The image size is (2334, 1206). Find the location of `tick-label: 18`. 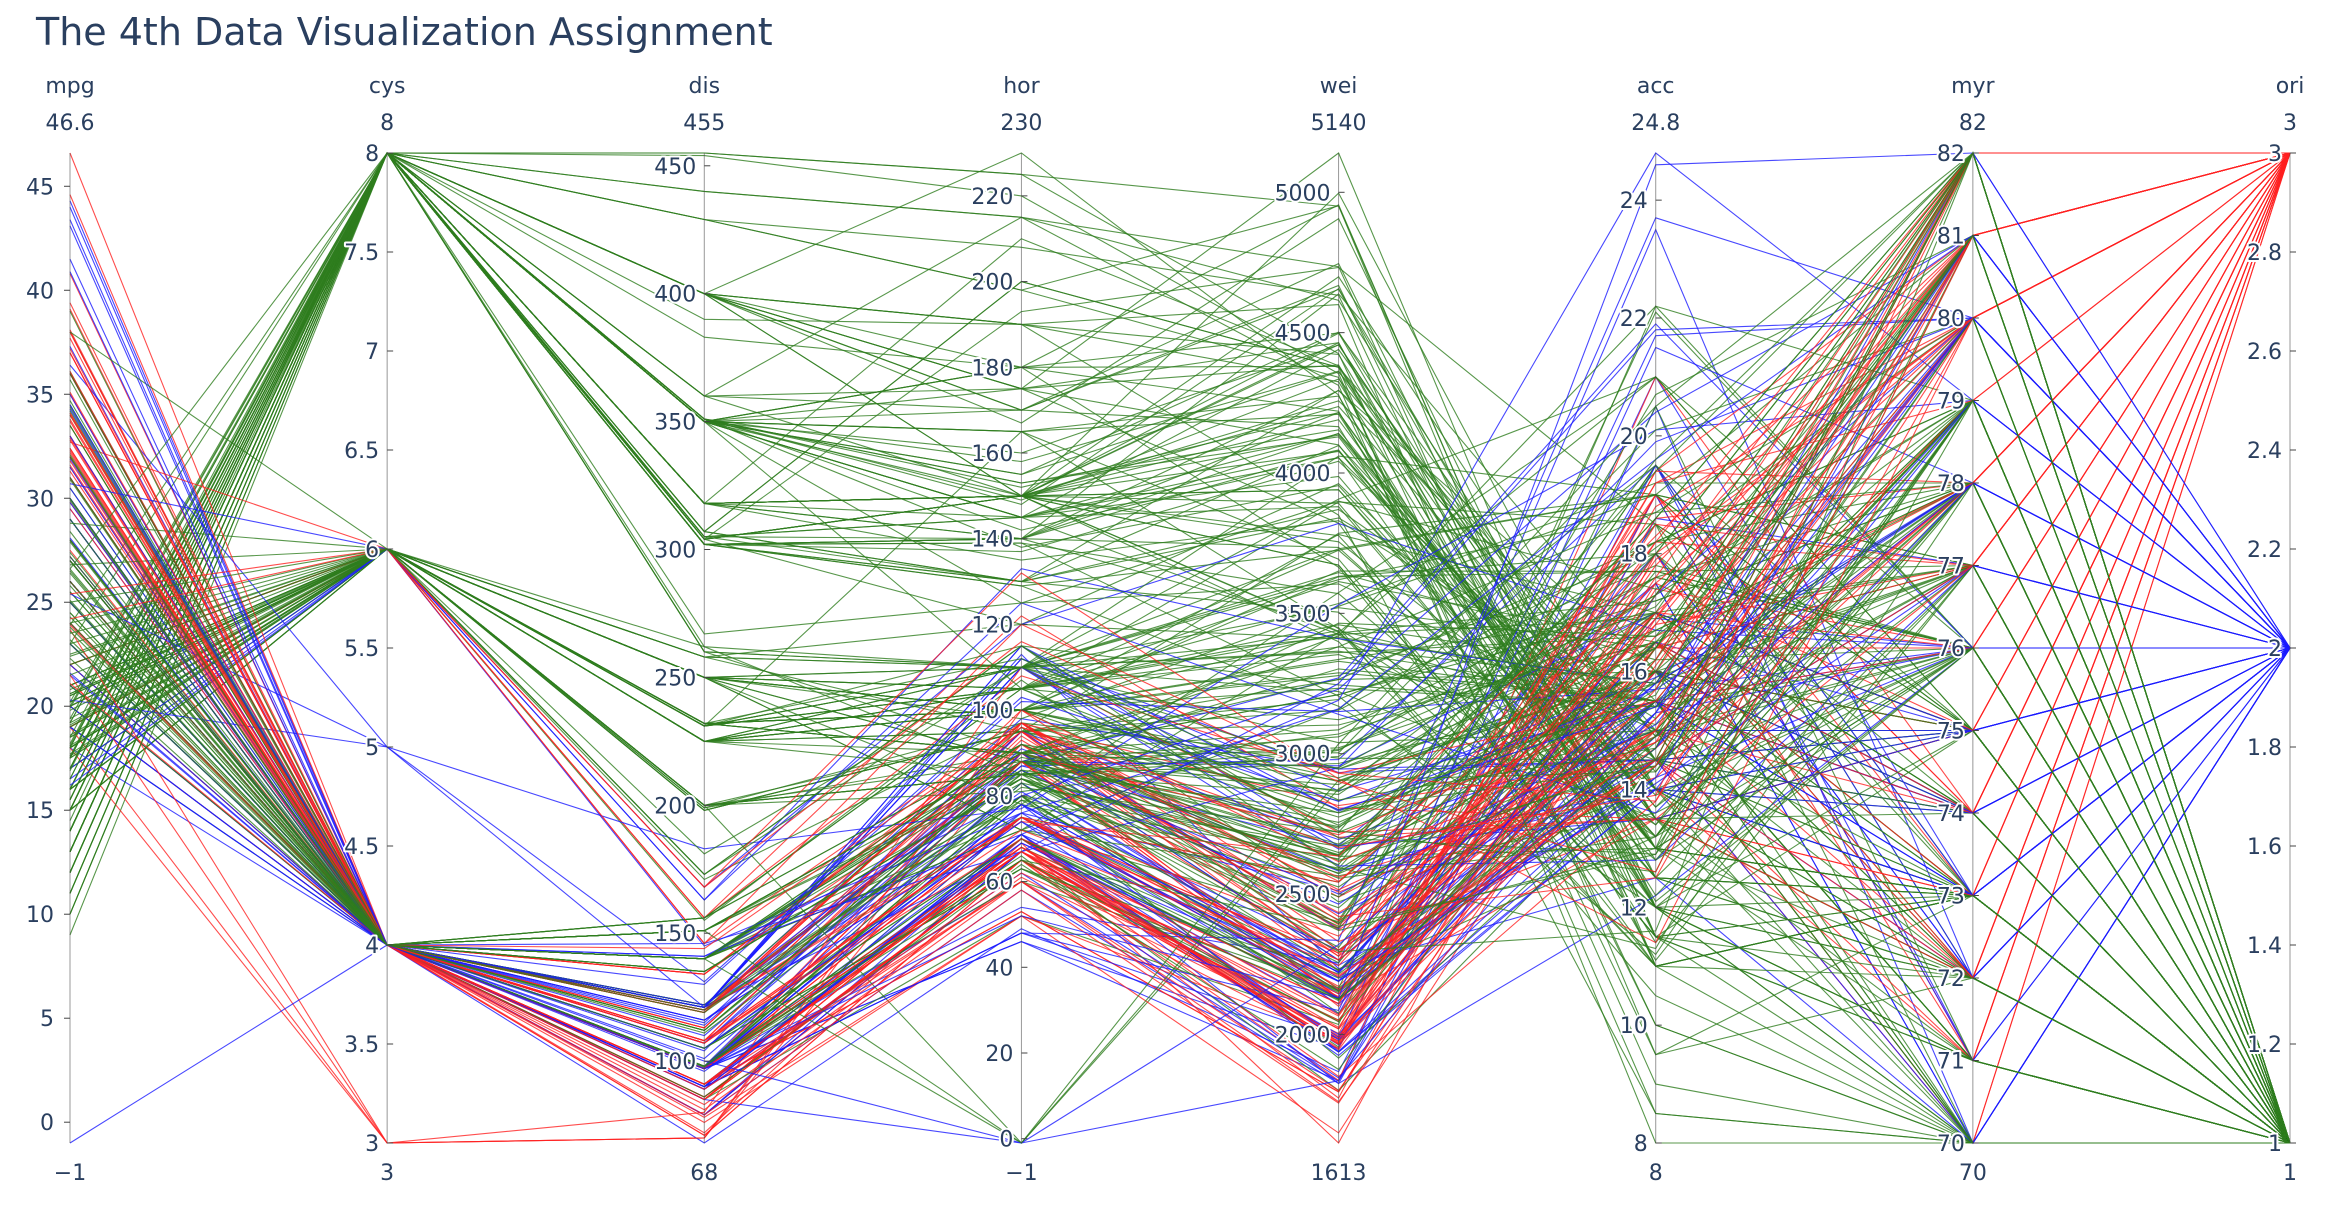

tick-label: 18 is located at coordinates (1634, 555).